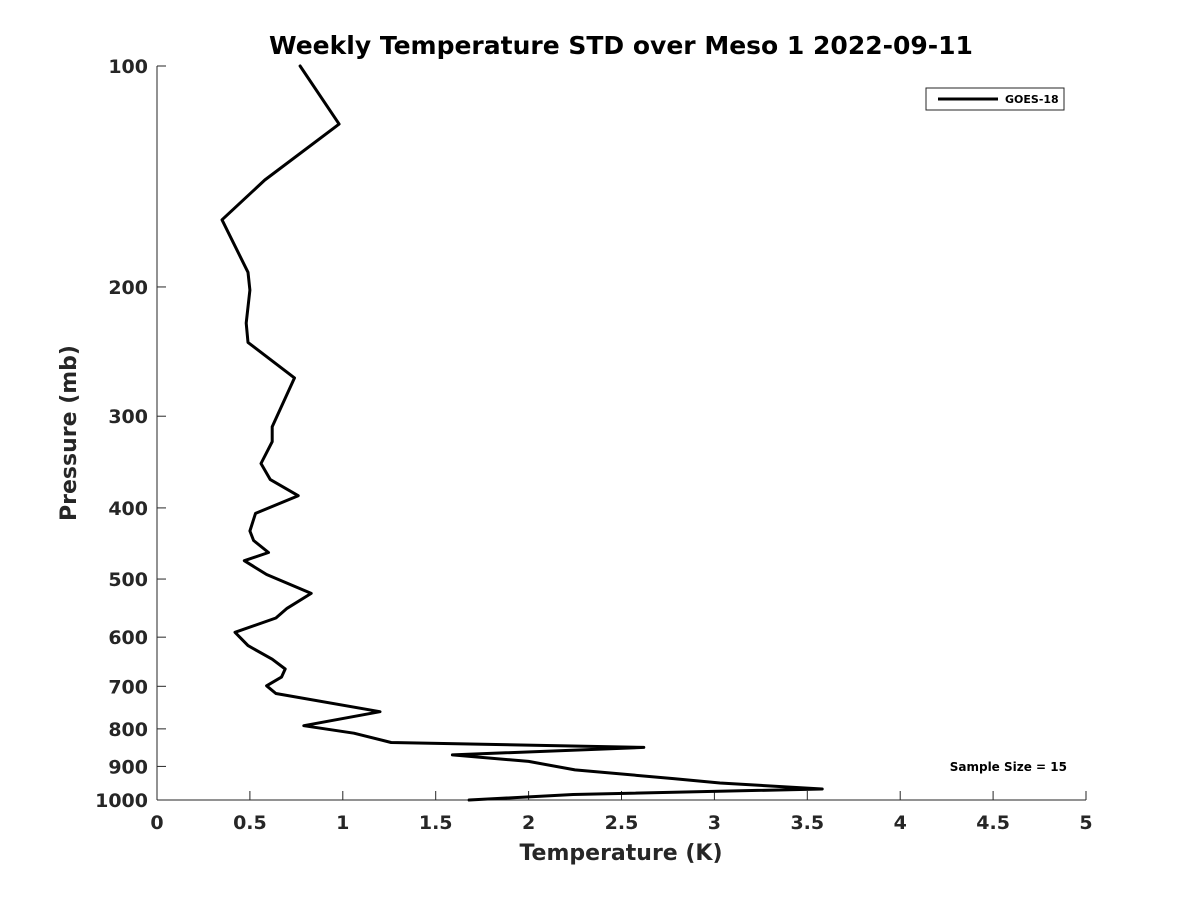 This screenshot has height=900, width=1200. What do you see at coordinates (900, 823) in the screenshot?
I see `x-tick-label: 4` at bounding box center [900, 823].